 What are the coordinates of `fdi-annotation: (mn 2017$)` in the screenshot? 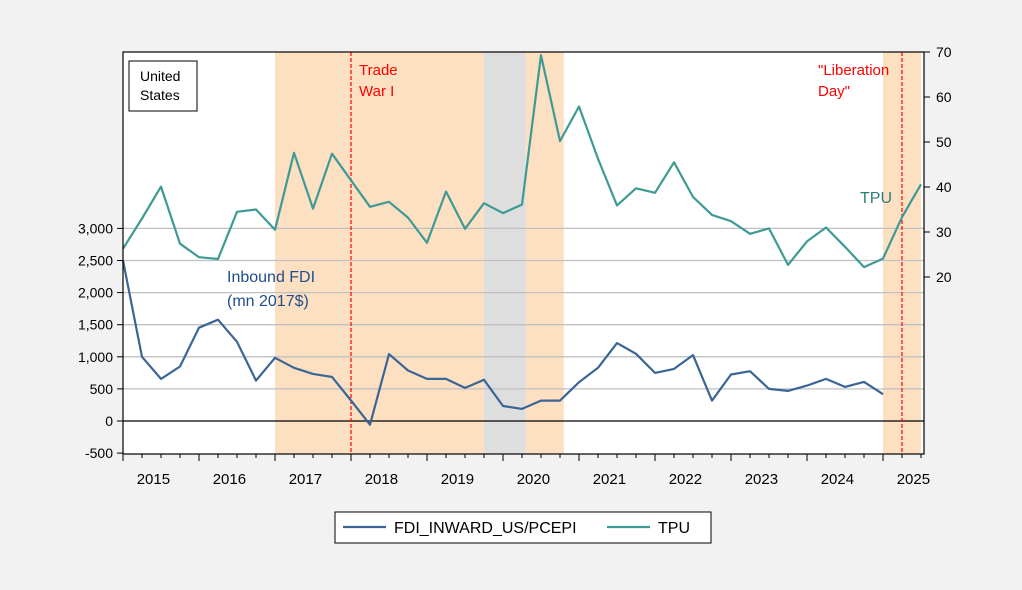 It's located at (268, 301).